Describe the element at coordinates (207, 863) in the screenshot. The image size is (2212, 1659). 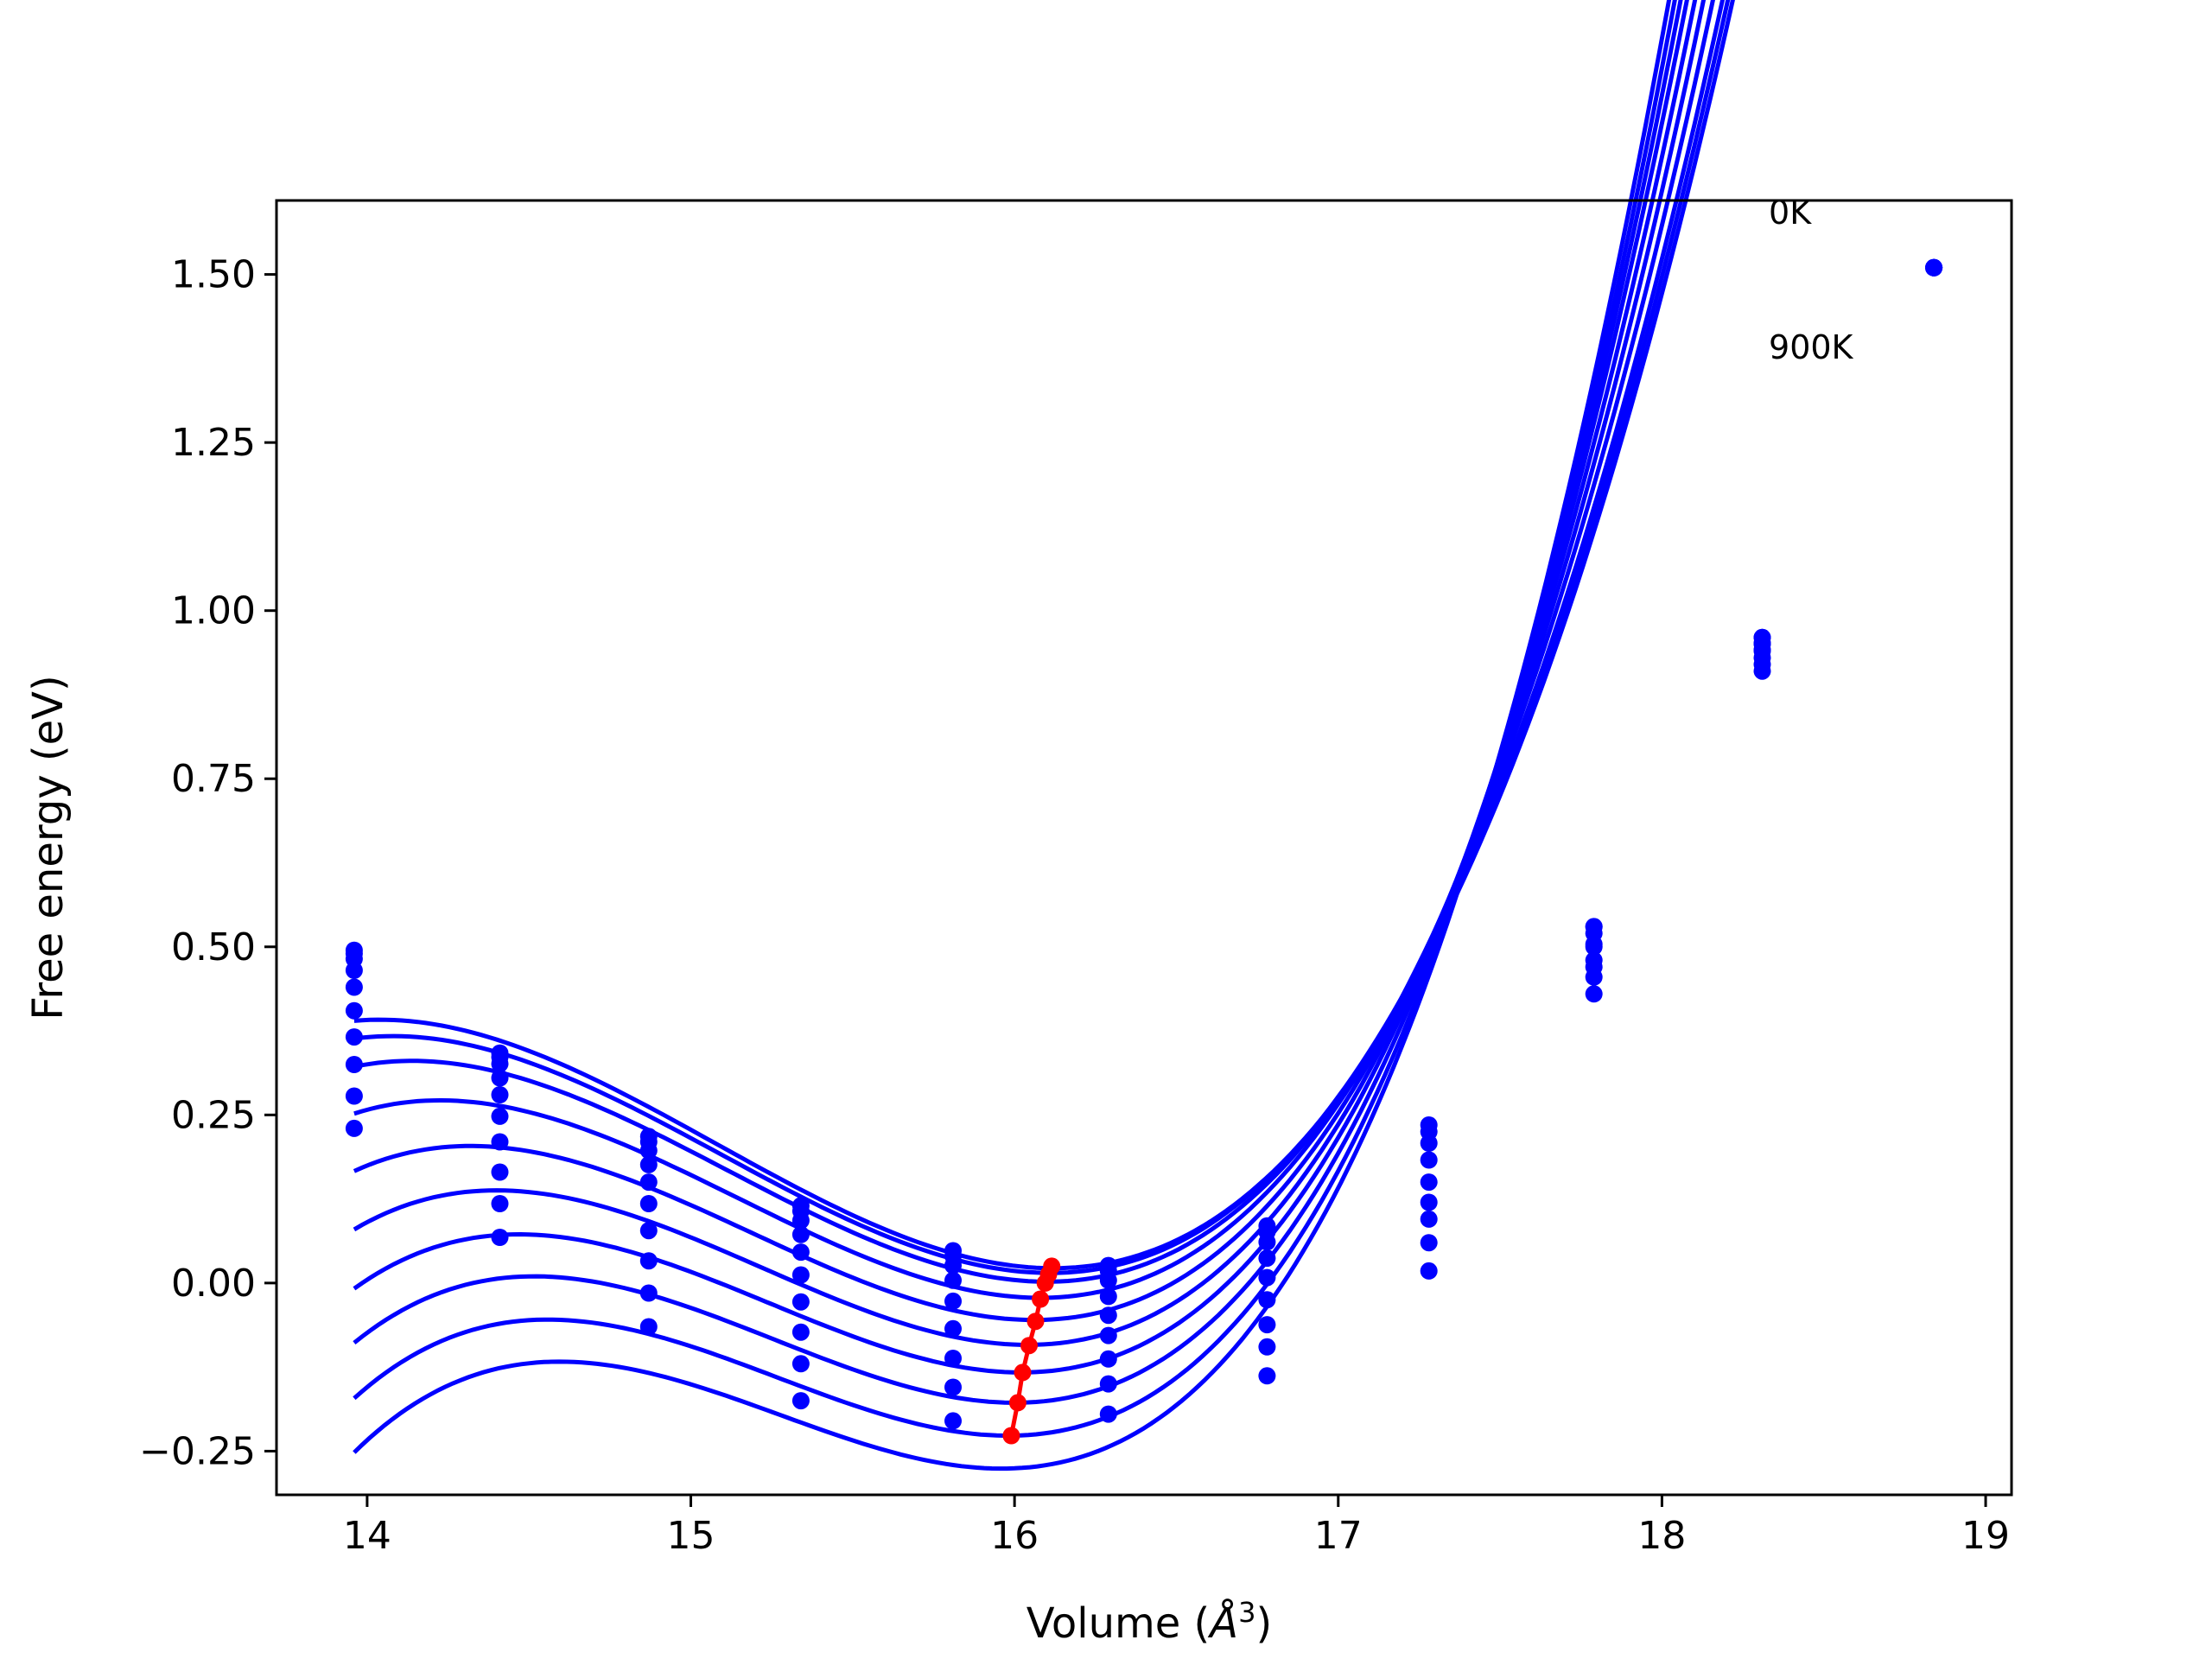
I see `y-axis-ticks: −0.25 0.00 0.25 0.50 0.75 1.00 1.25 1.50` at that location.